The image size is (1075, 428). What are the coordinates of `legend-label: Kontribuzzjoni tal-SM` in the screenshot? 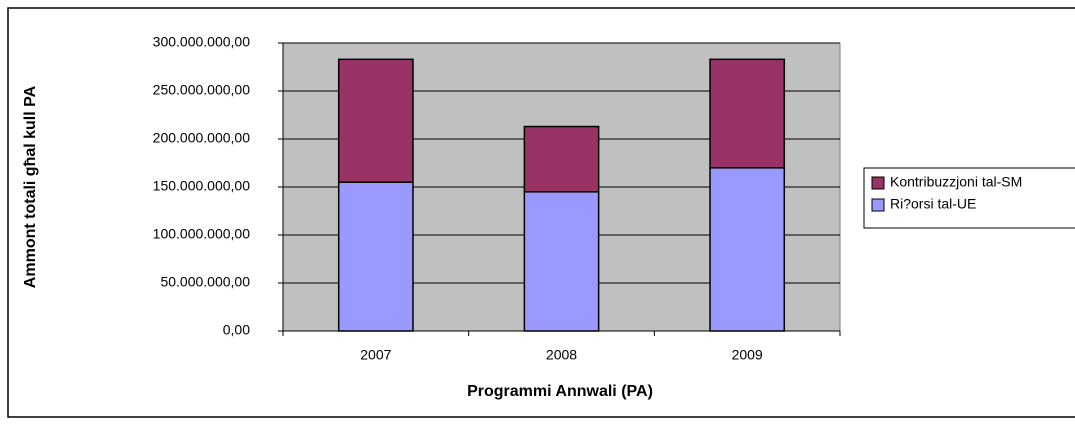 It's located at (956, 182).